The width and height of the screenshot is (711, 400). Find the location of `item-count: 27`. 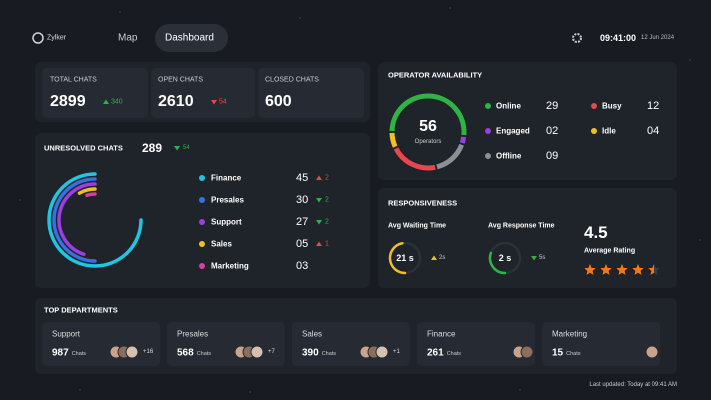

item-count: 27 is located at coordinates (302, 222).